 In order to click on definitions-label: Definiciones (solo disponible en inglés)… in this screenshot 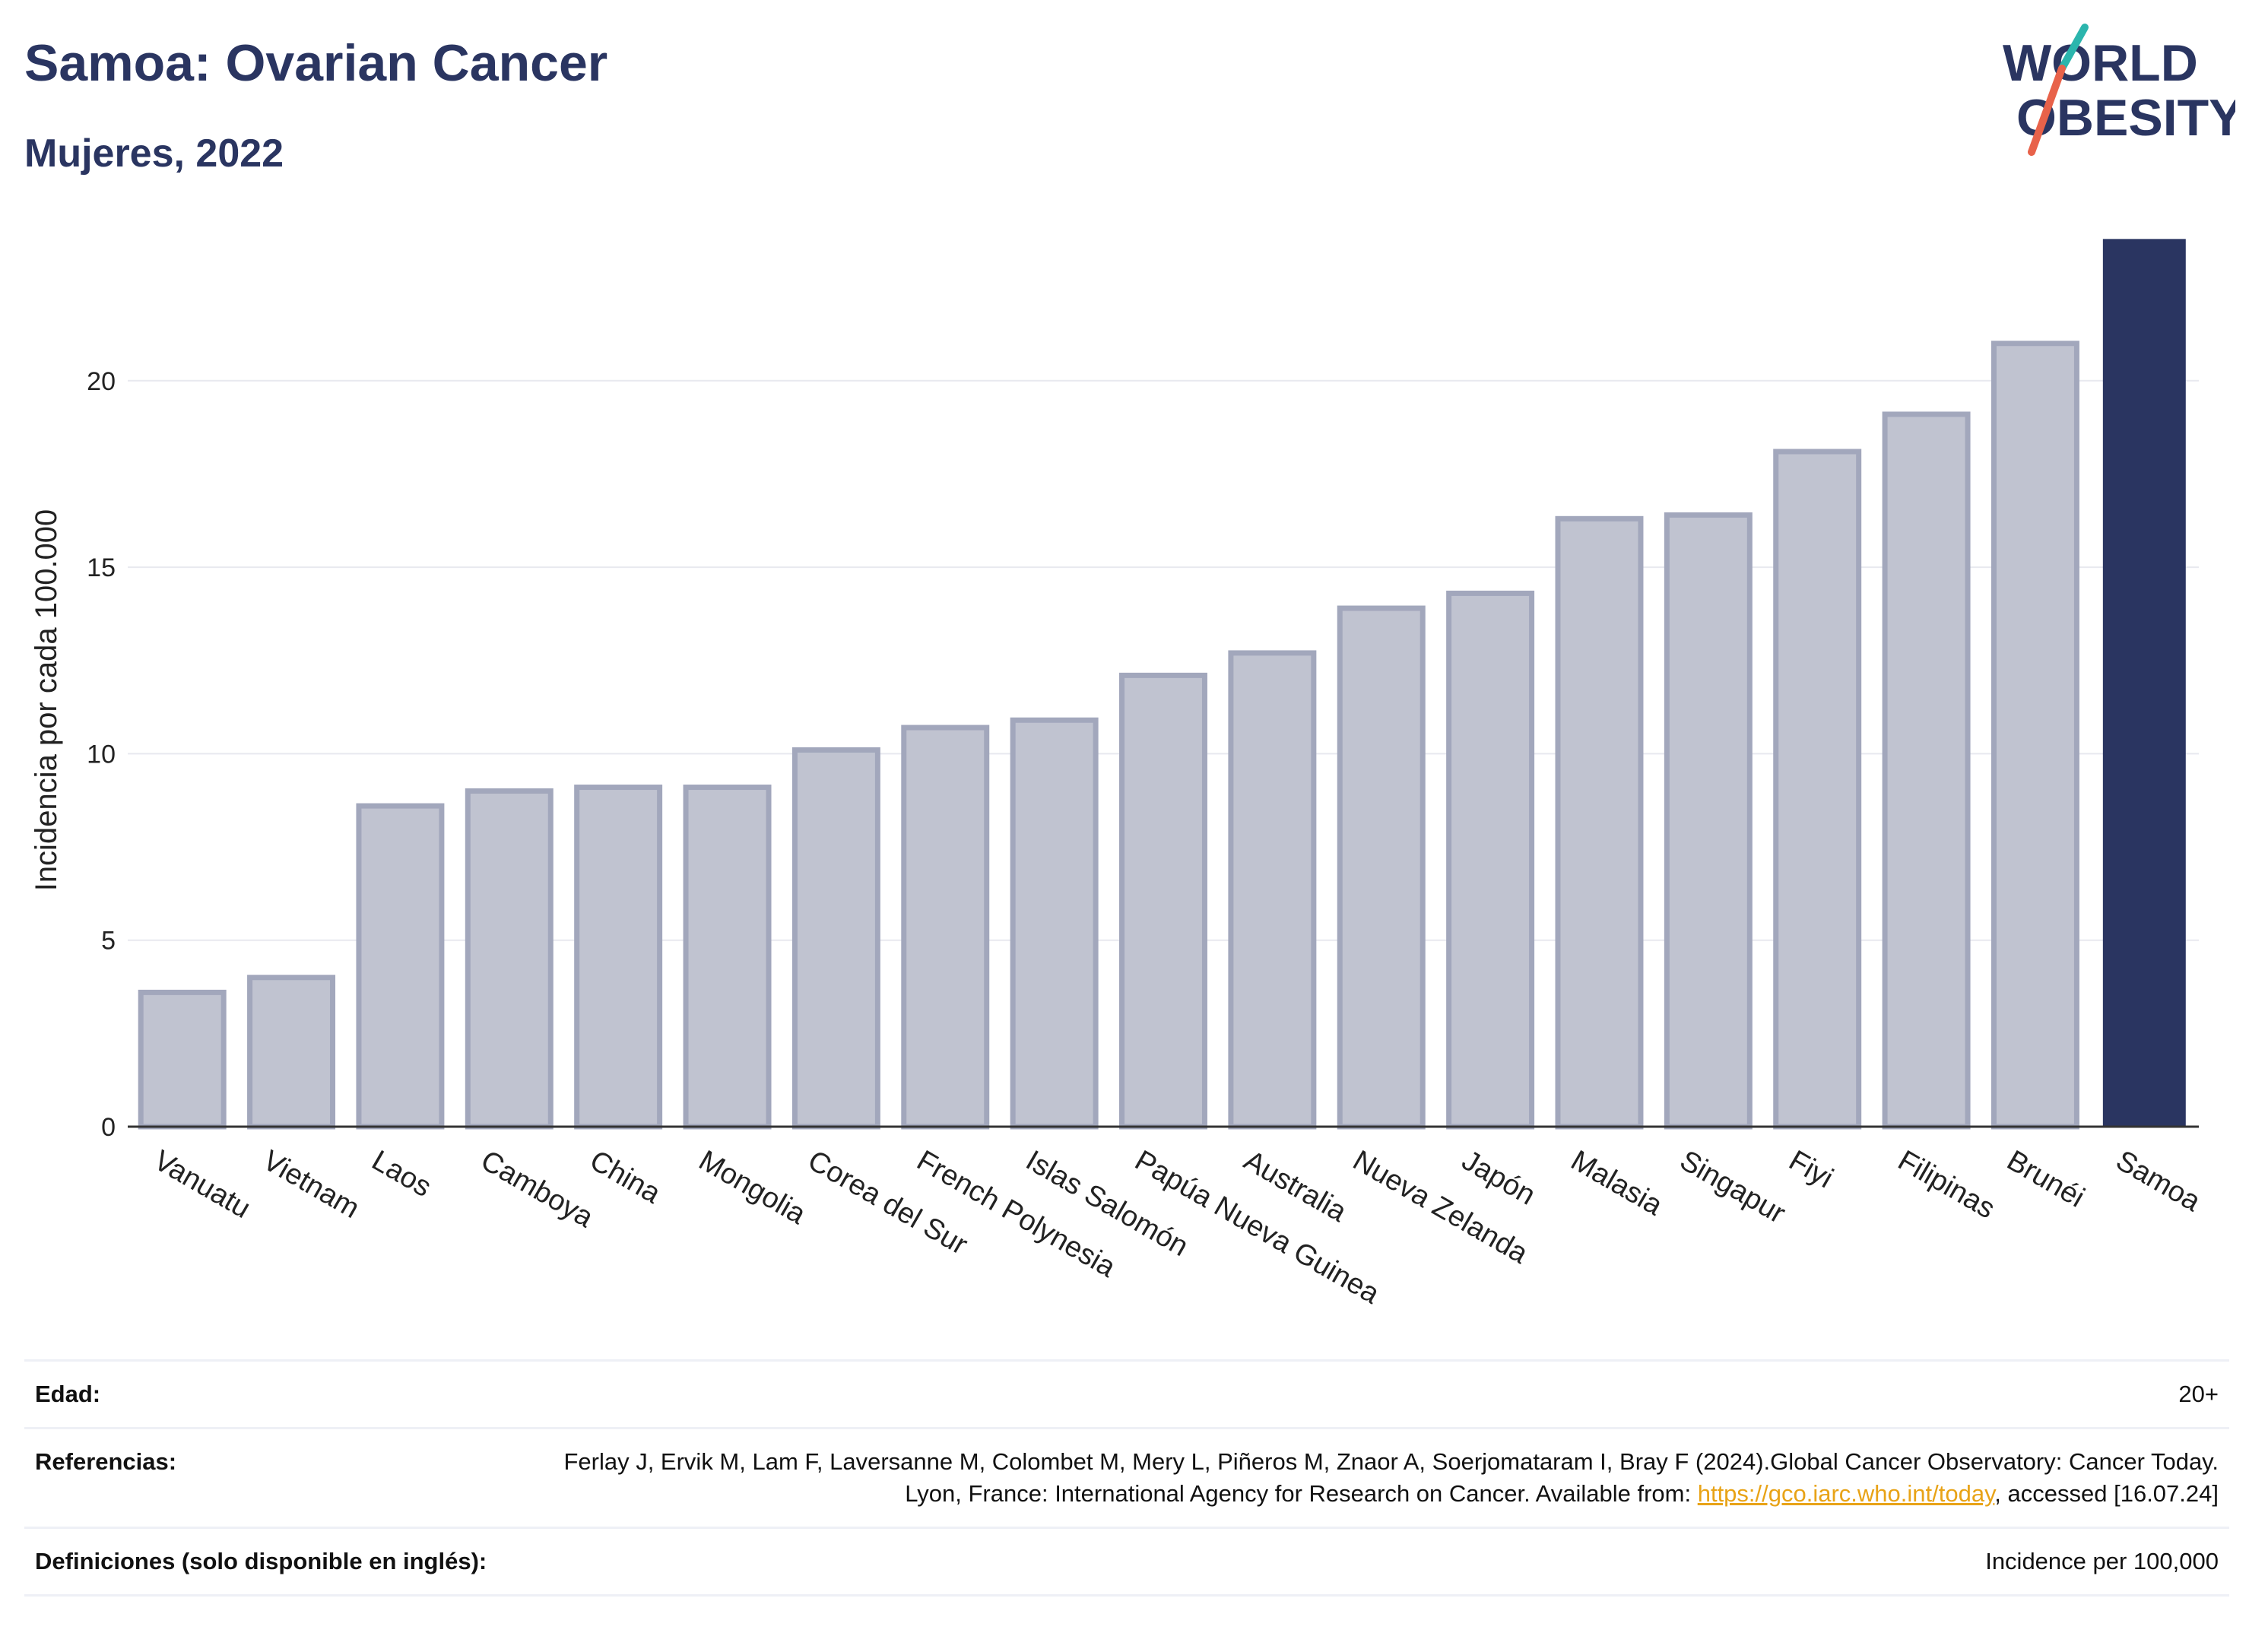, I will do `click(261, 1561)`.